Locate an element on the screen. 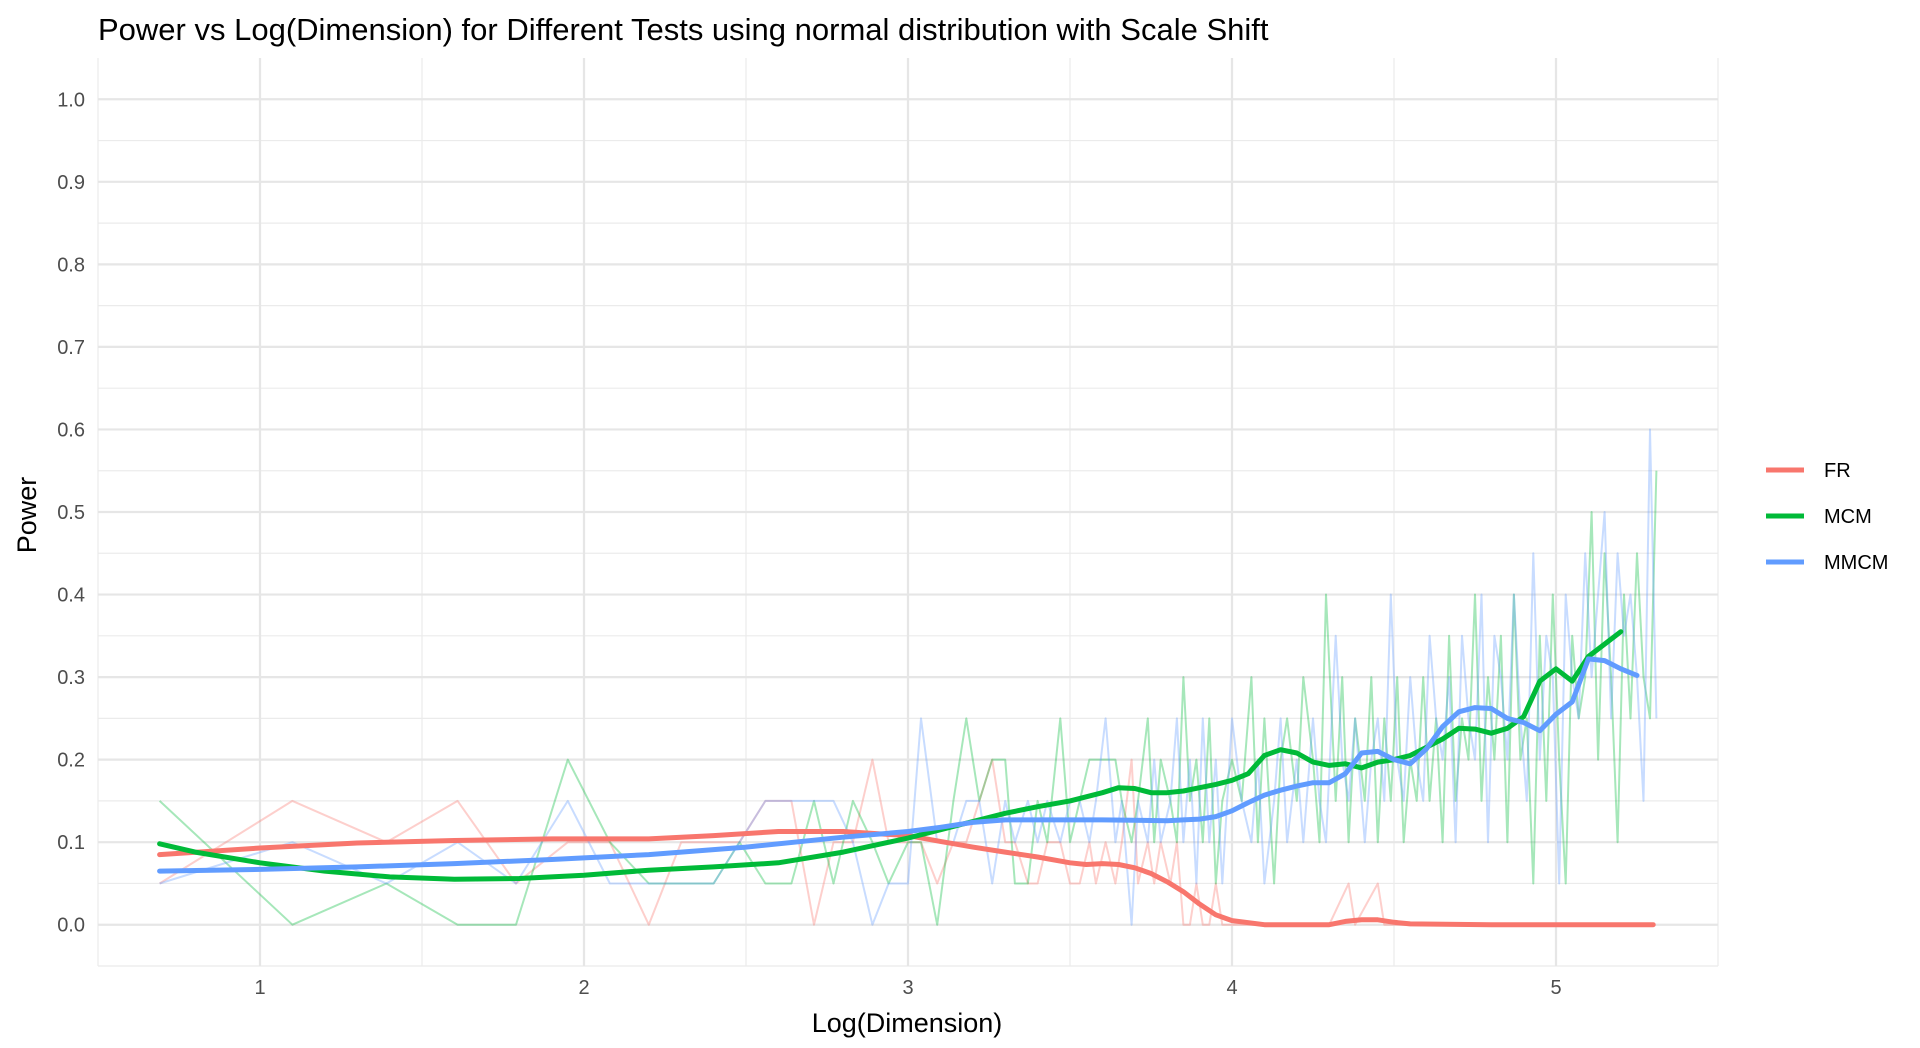 The height and width of the screenshot is (1048, 1920). legend-label-mcm: MCM is located at coordinates (1848, 517).